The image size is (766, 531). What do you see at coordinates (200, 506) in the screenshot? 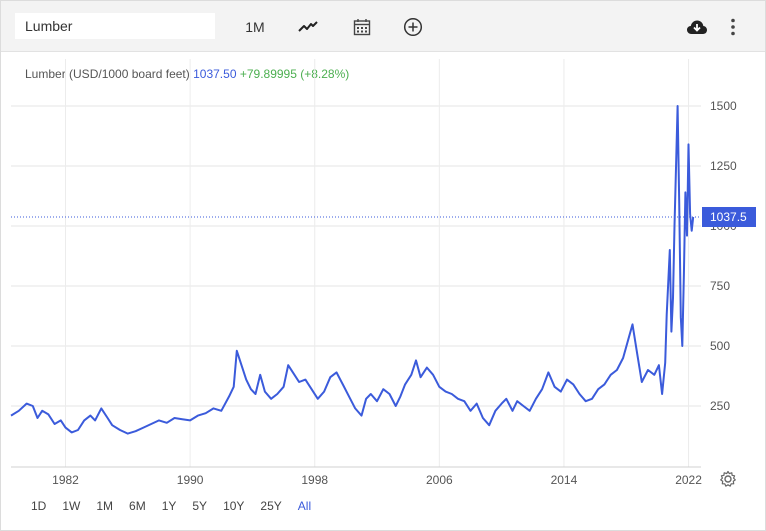
I see `range-button-5y: 5Y` at bounding box center [200, 506].